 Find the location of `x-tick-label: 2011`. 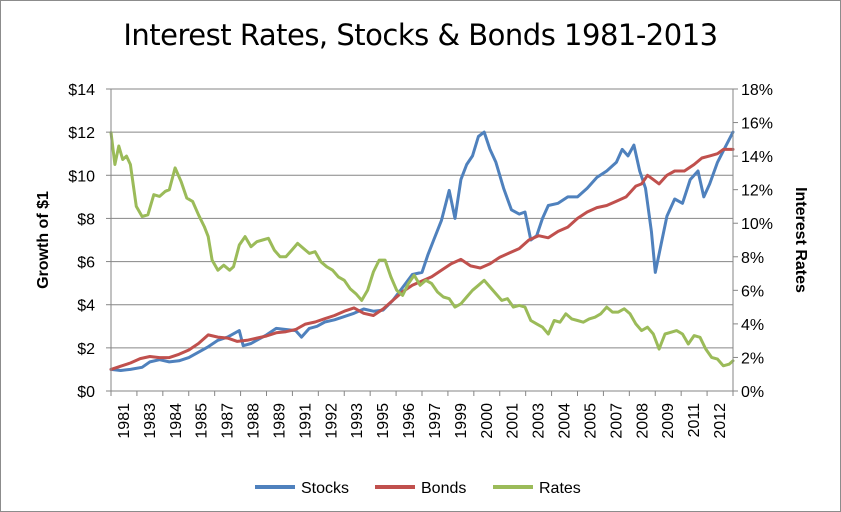

x-tick-label: 2011 is located at coordinates (694, 420).